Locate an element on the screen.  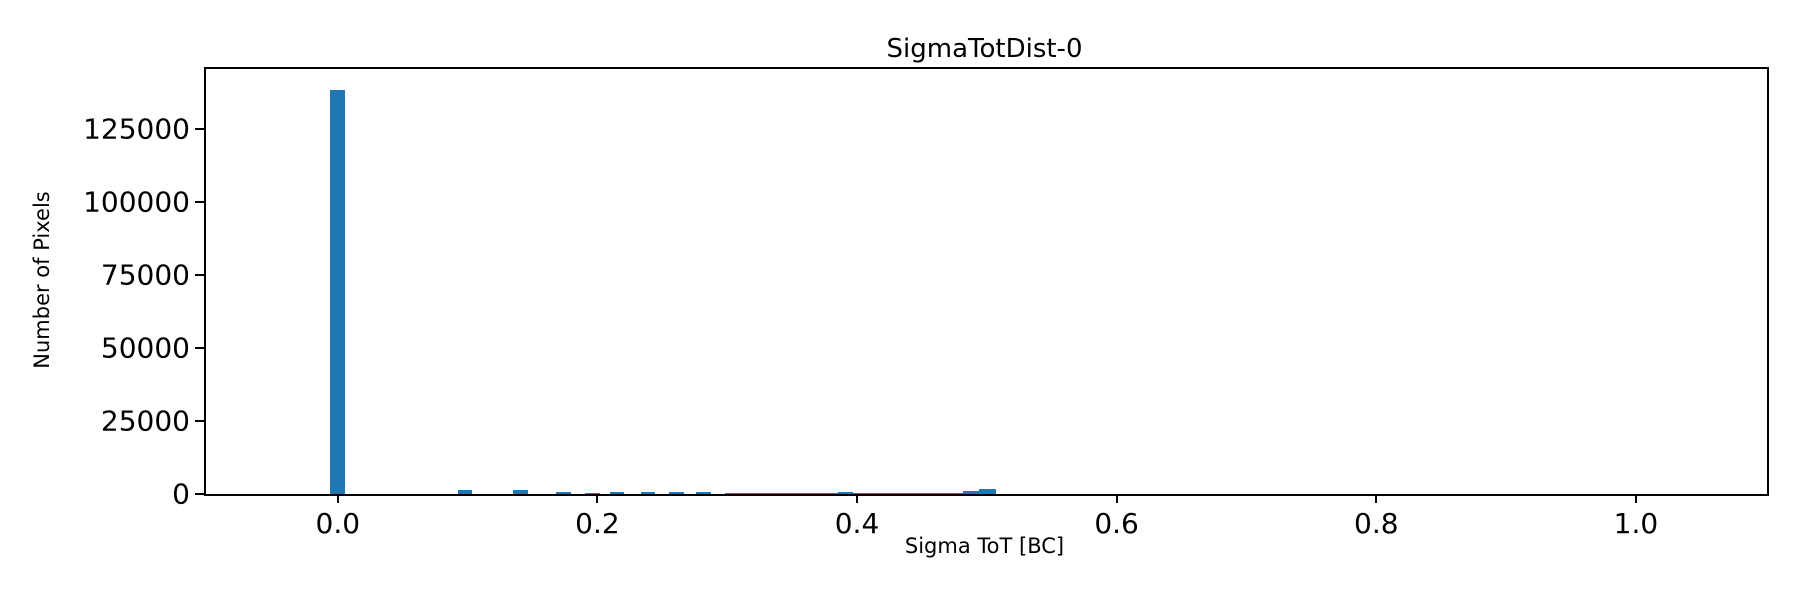
x-tick-label: 0.8 is located at coordinates (1376, 523).